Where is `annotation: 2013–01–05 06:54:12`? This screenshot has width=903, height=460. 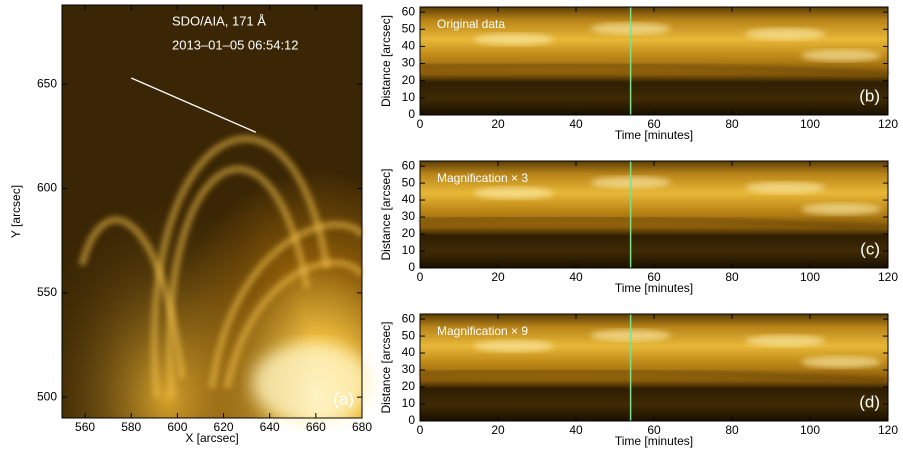
annotation: 2013–01–05 06:54:12 is located at coordinates (235, 44).